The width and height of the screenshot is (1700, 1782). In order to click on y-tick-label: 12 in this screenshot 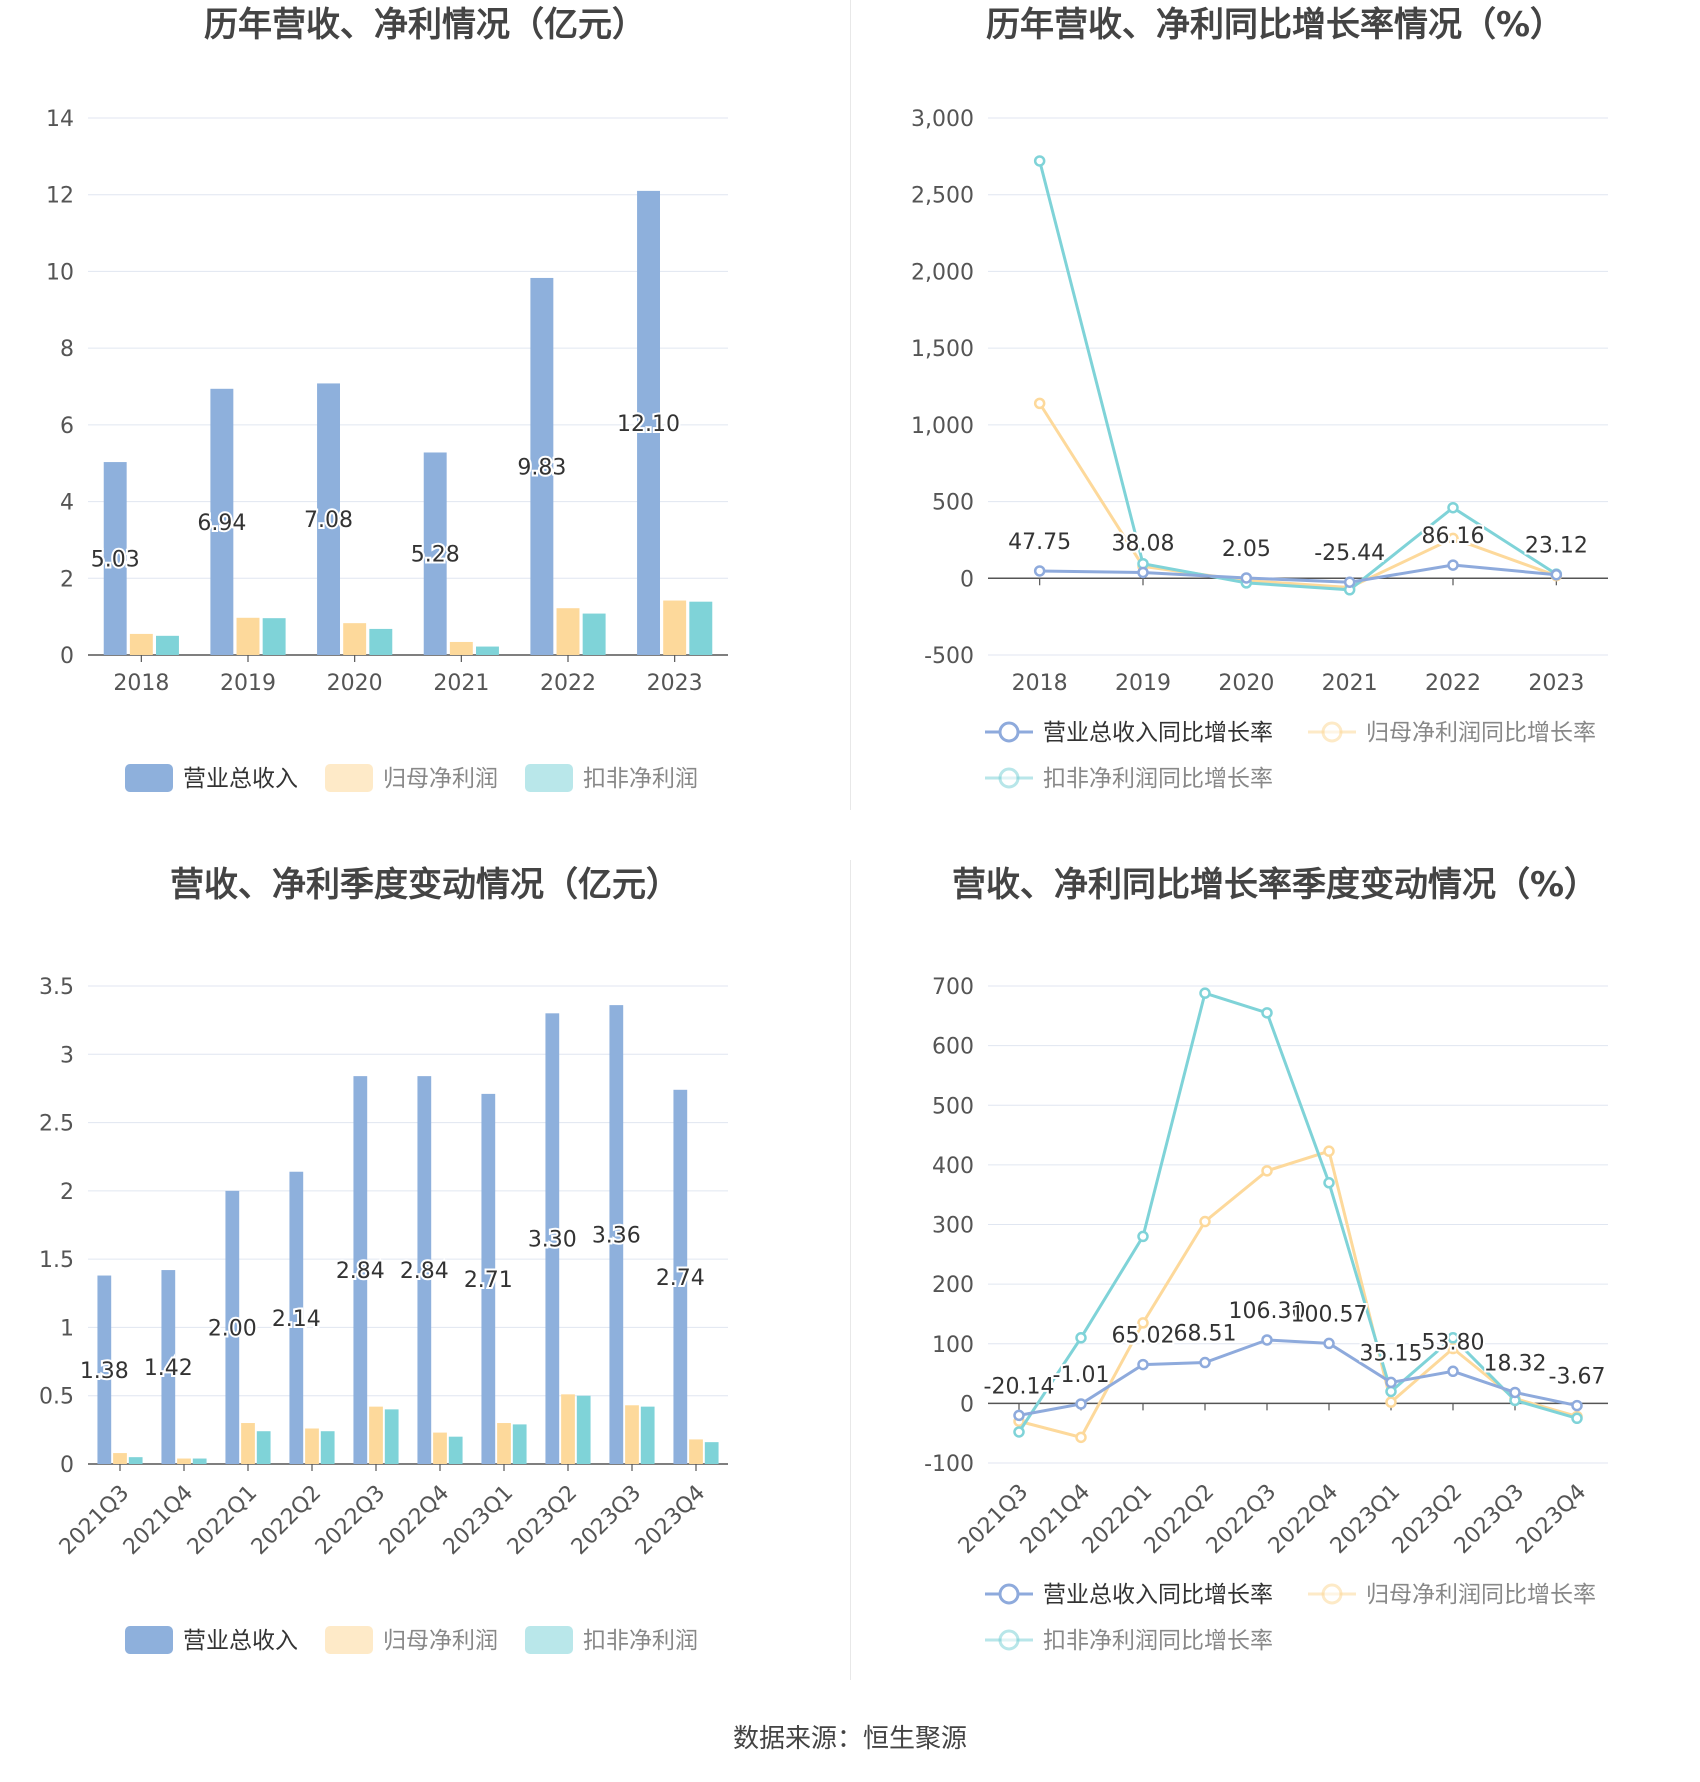, I will do `click(60, 196)`.